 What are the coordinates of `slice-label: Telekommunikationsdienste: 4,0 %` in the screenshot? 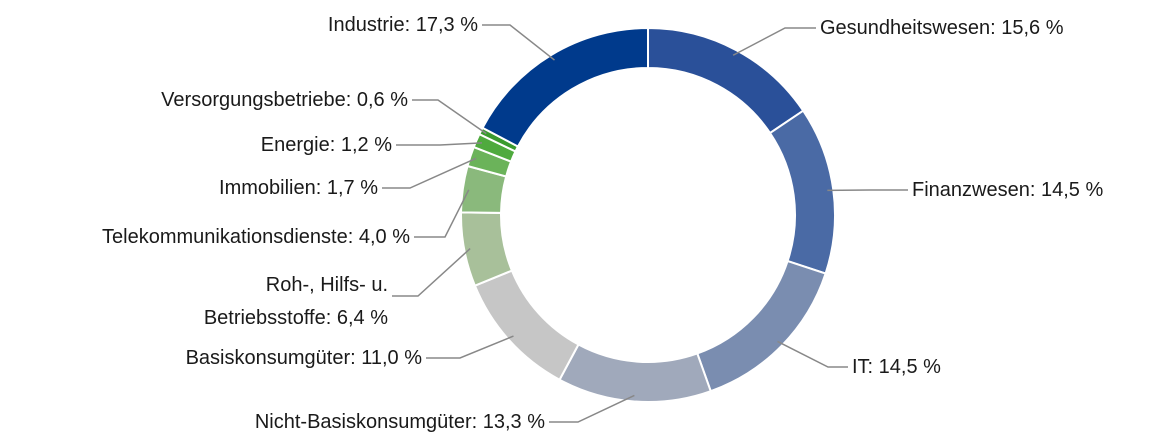 It's located at (256, 236).